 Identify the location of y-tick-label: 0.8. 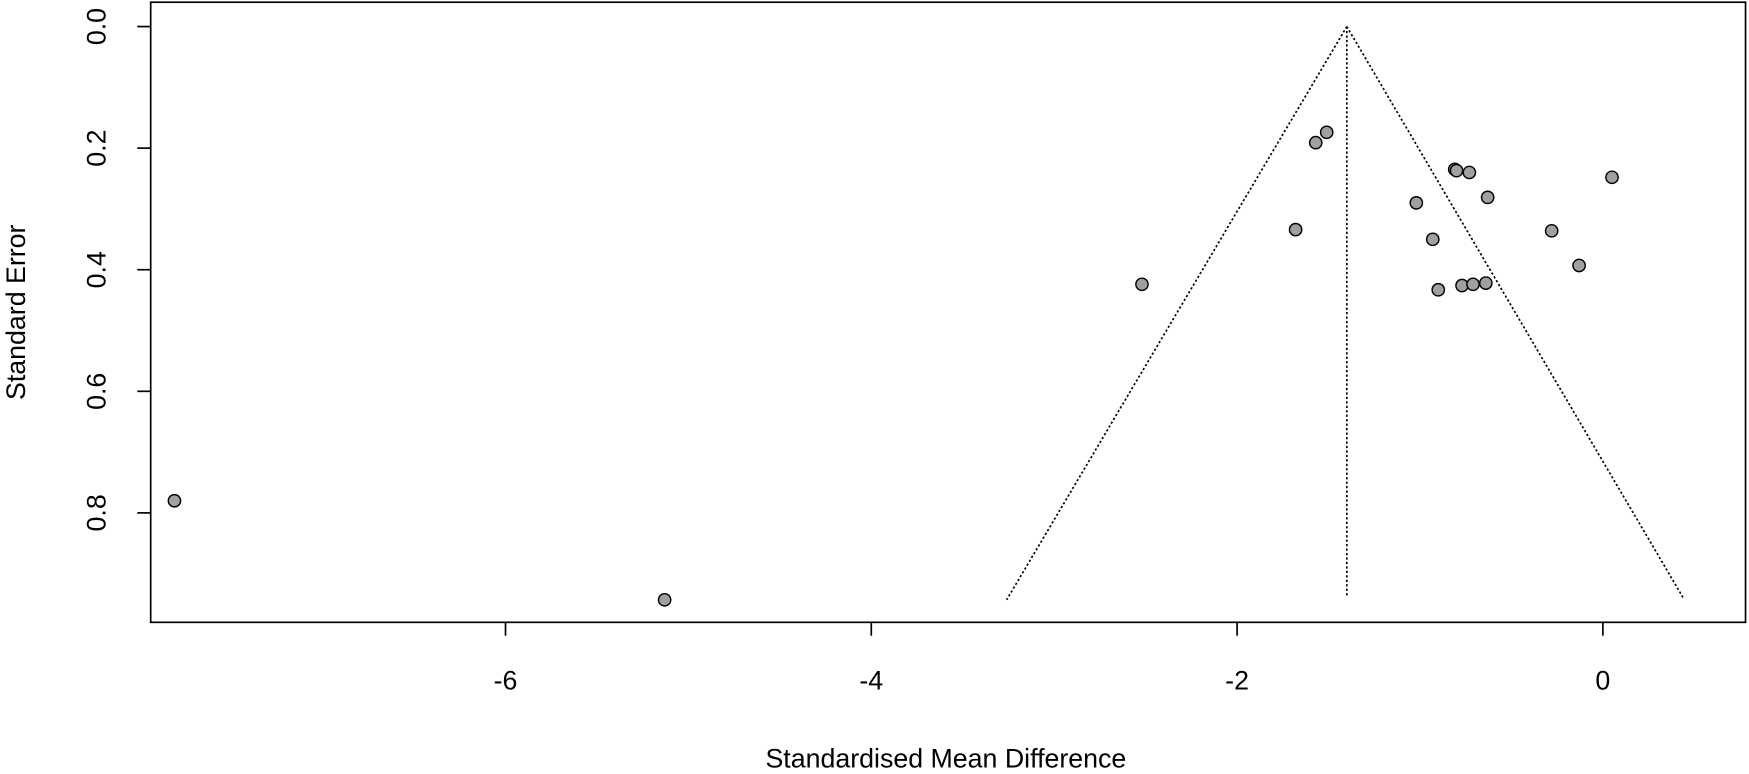
(96, 512).